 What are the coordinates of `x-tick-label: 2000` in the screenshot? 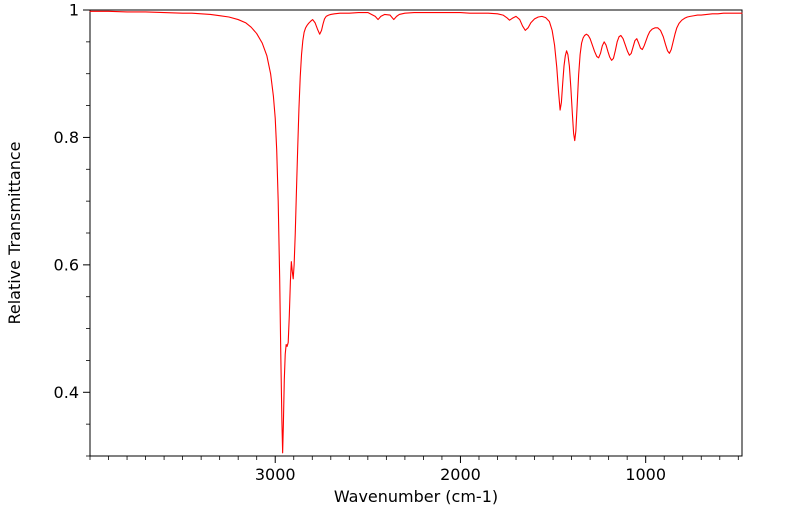 It's located at (460, 474).